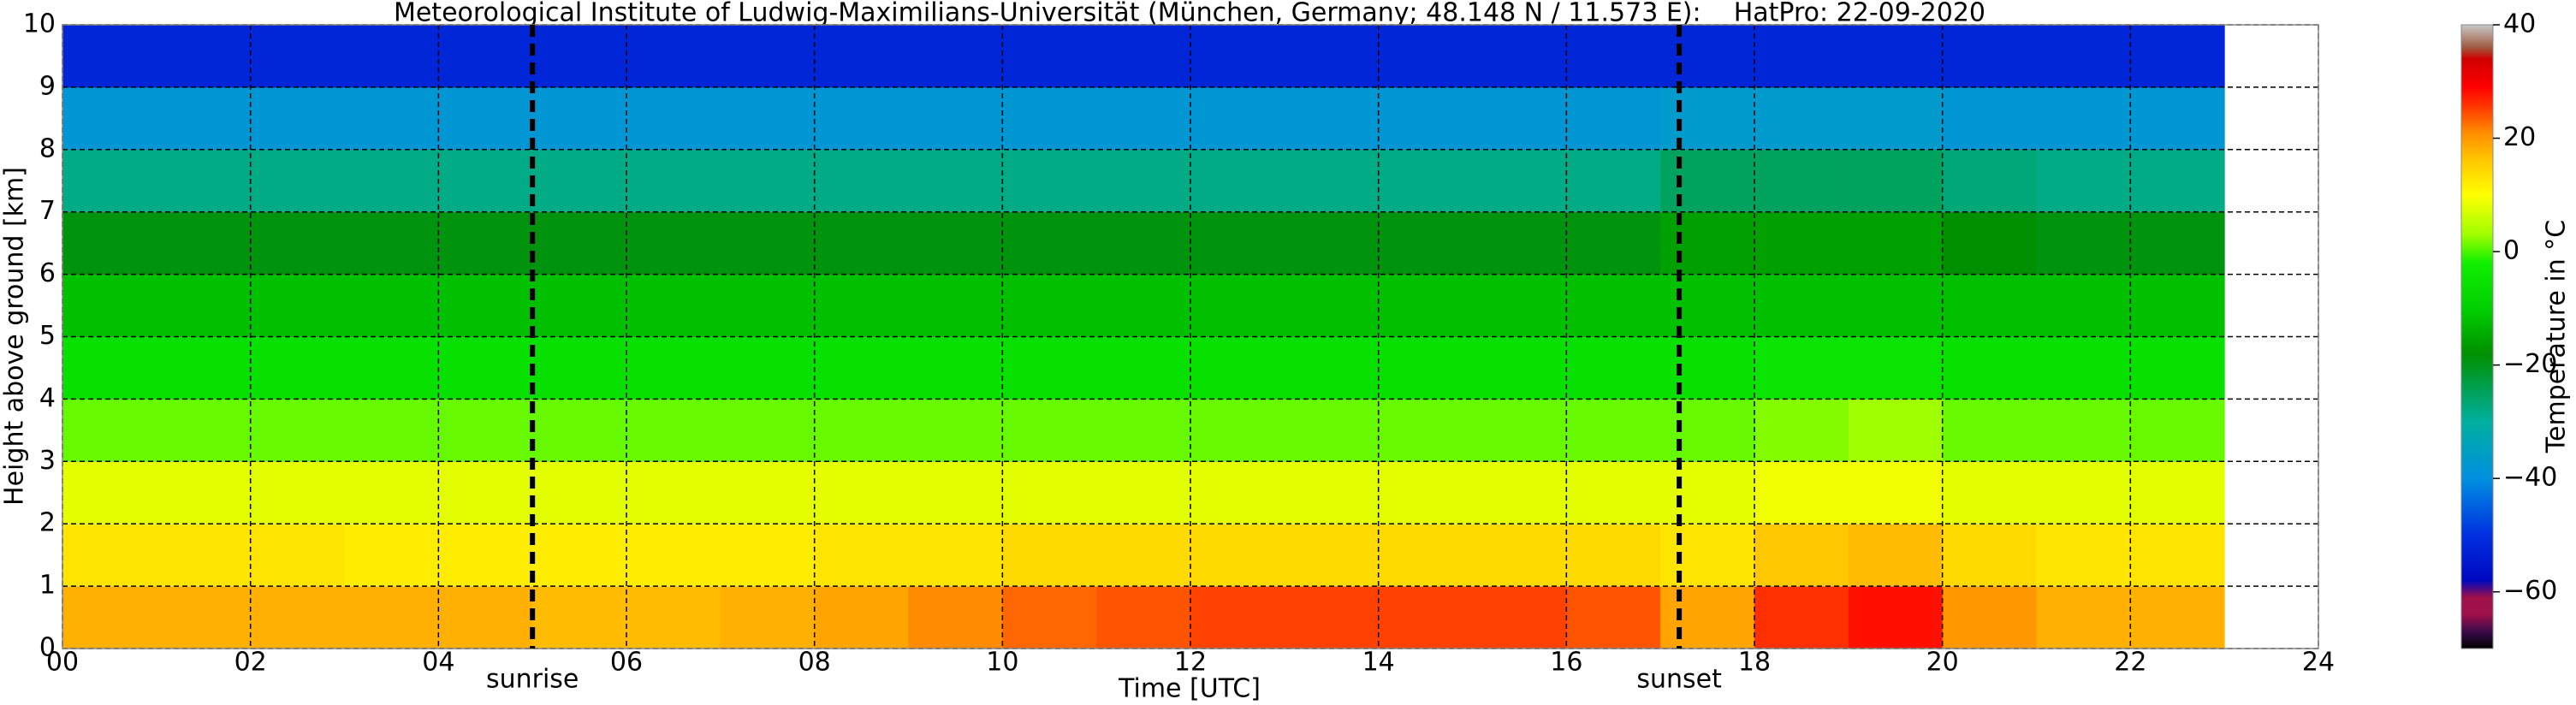 The height and width of the screenshot is (705, 2576). I want to click on colorbar-tick-label: −60, so click(2530, 591).